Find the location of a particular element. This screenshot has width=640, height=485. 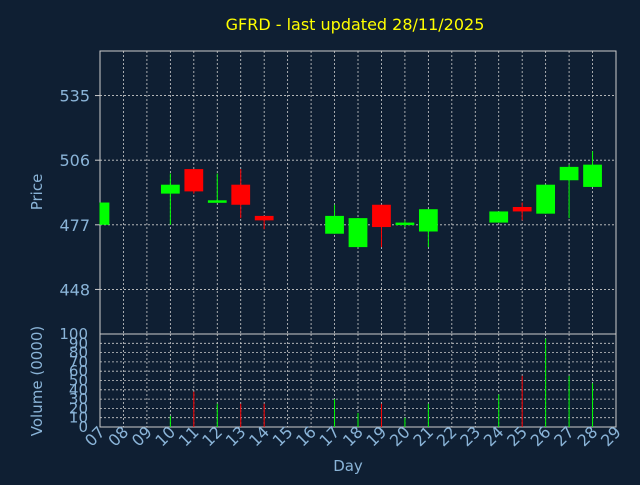

volume-tick-label: 90 is located at coordinates (78, 343).